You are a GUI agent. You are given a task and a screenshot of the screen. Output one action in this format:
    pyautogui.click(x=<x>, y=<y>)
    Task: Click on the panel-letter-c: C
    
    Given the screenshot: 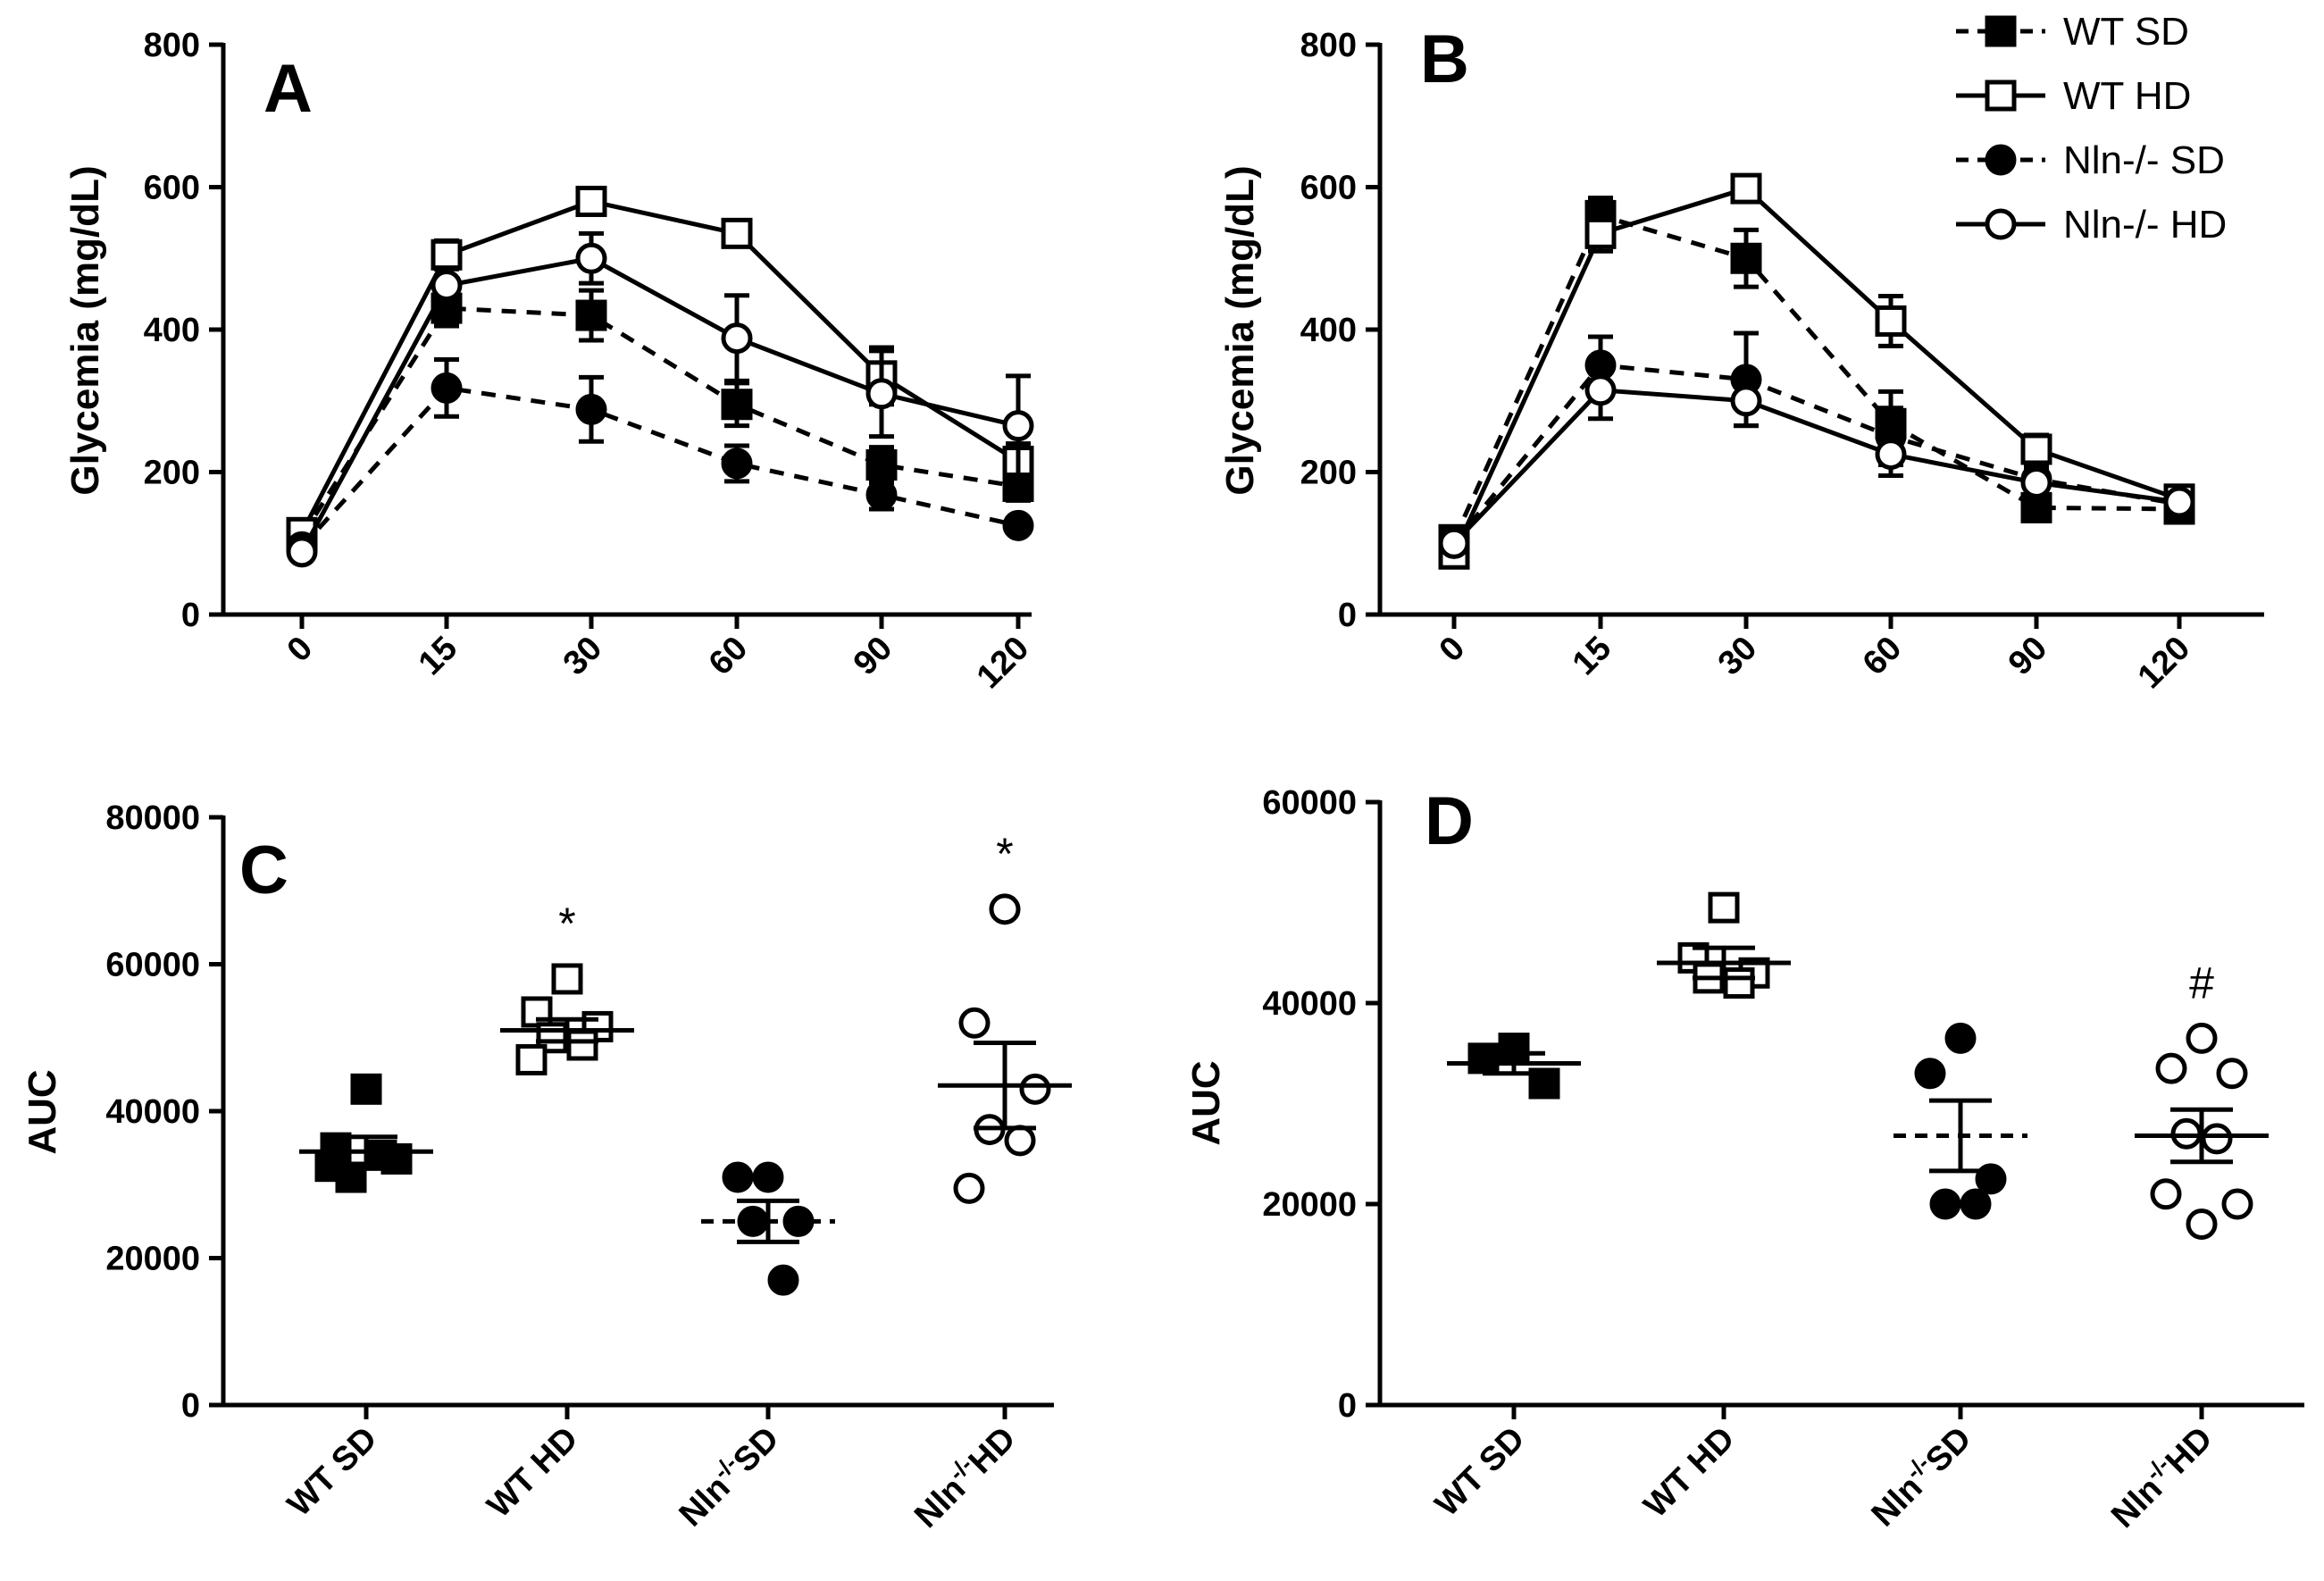 What is the action you would take?
    pyautogui.click(x=263, y=870)
    